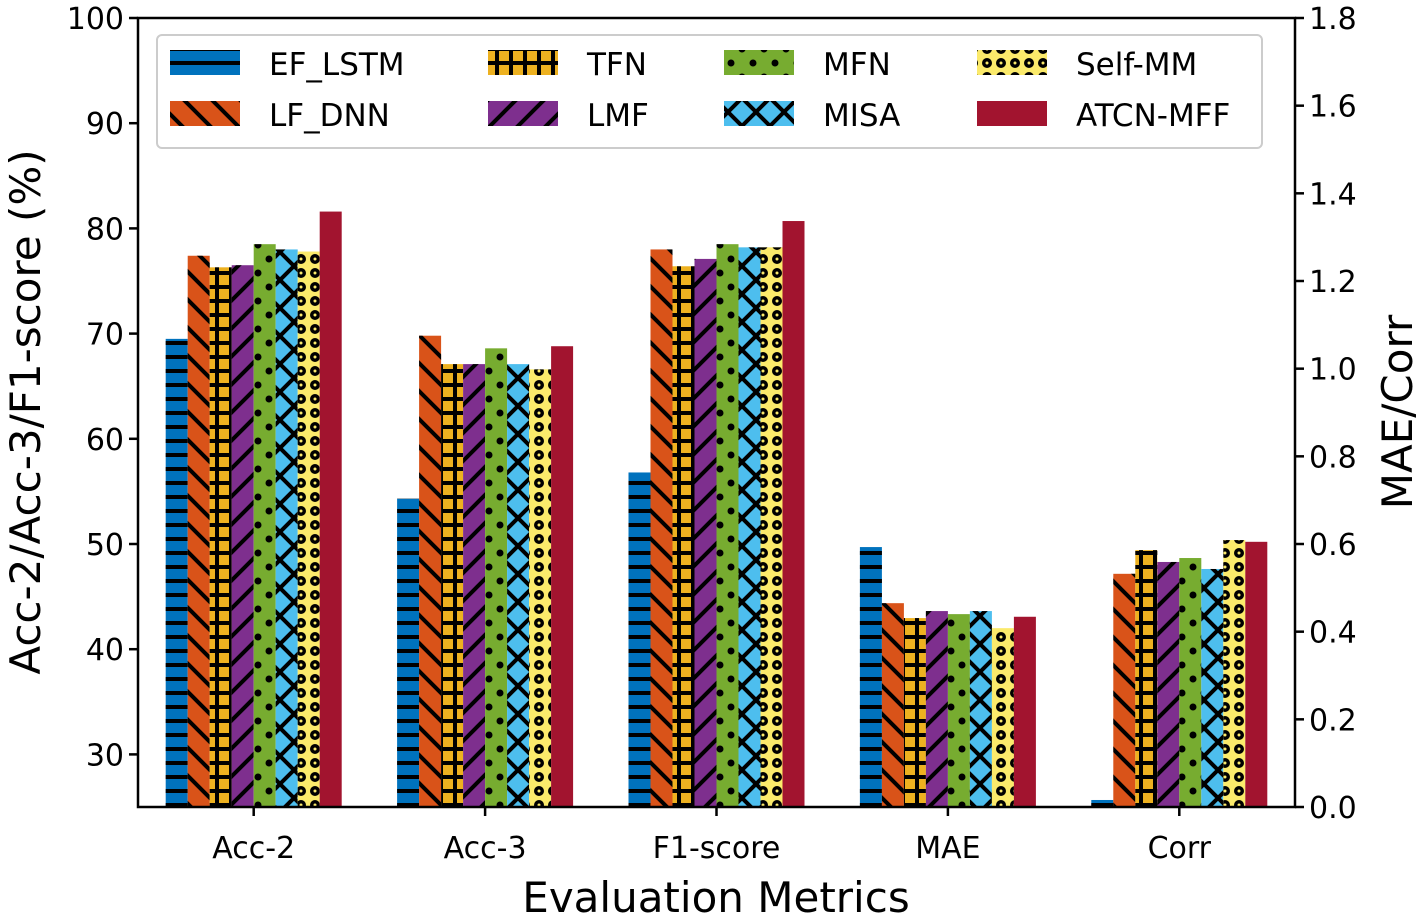 This screenshot has width=1417, height=921. I want to click on legend-swatch-ATCN-MFF, so click(1012, 113).